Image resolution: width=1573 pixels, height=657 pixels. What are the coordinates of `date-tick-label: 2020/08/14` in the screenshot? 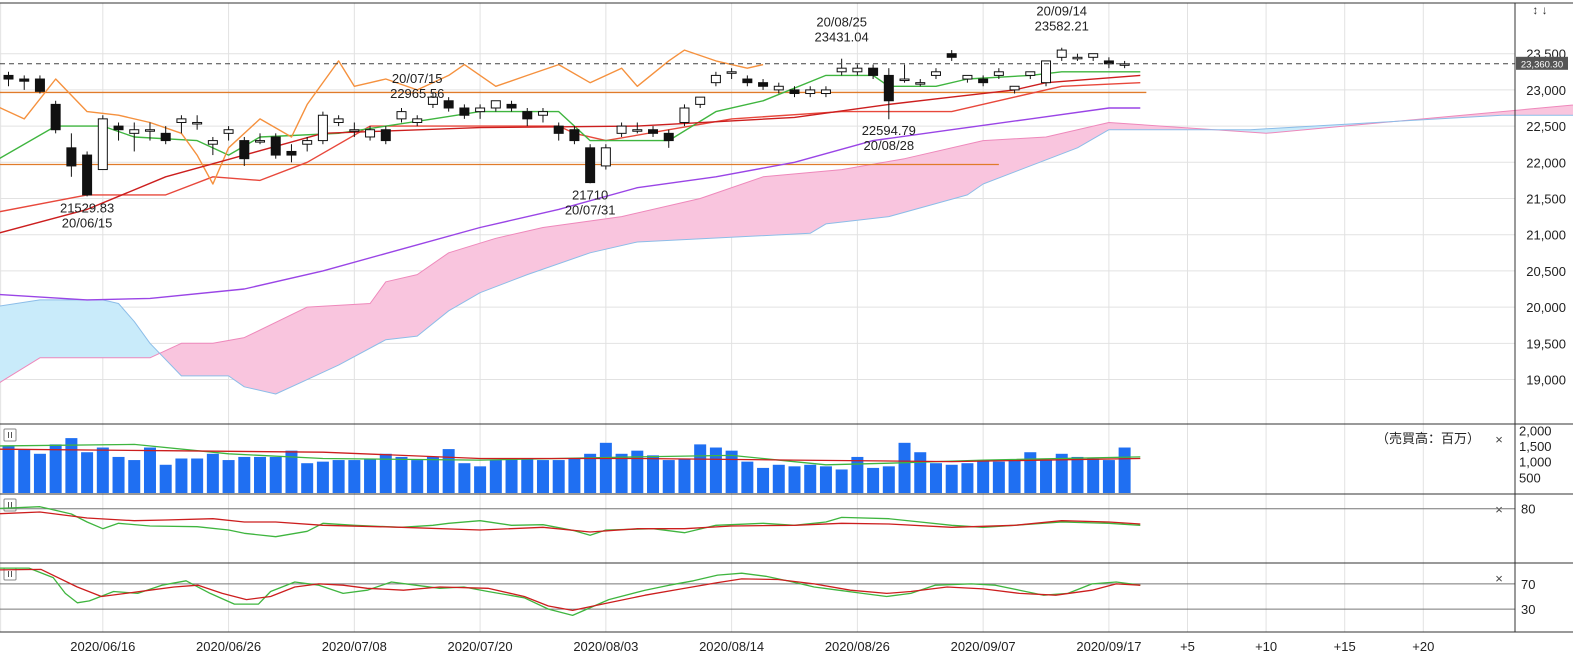 It's located at (731, 646).